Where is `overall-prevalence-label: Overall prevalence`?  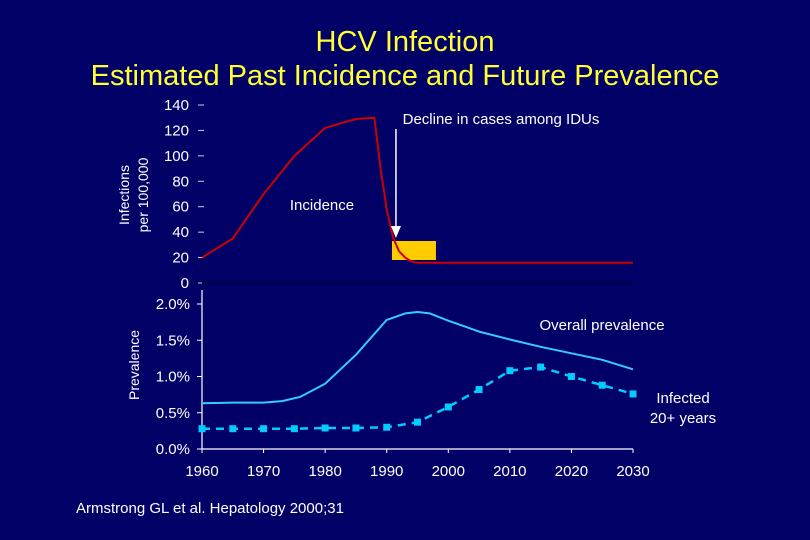
overall-prevalence-label: Overall prevalence is located at coordinates (601, 325).